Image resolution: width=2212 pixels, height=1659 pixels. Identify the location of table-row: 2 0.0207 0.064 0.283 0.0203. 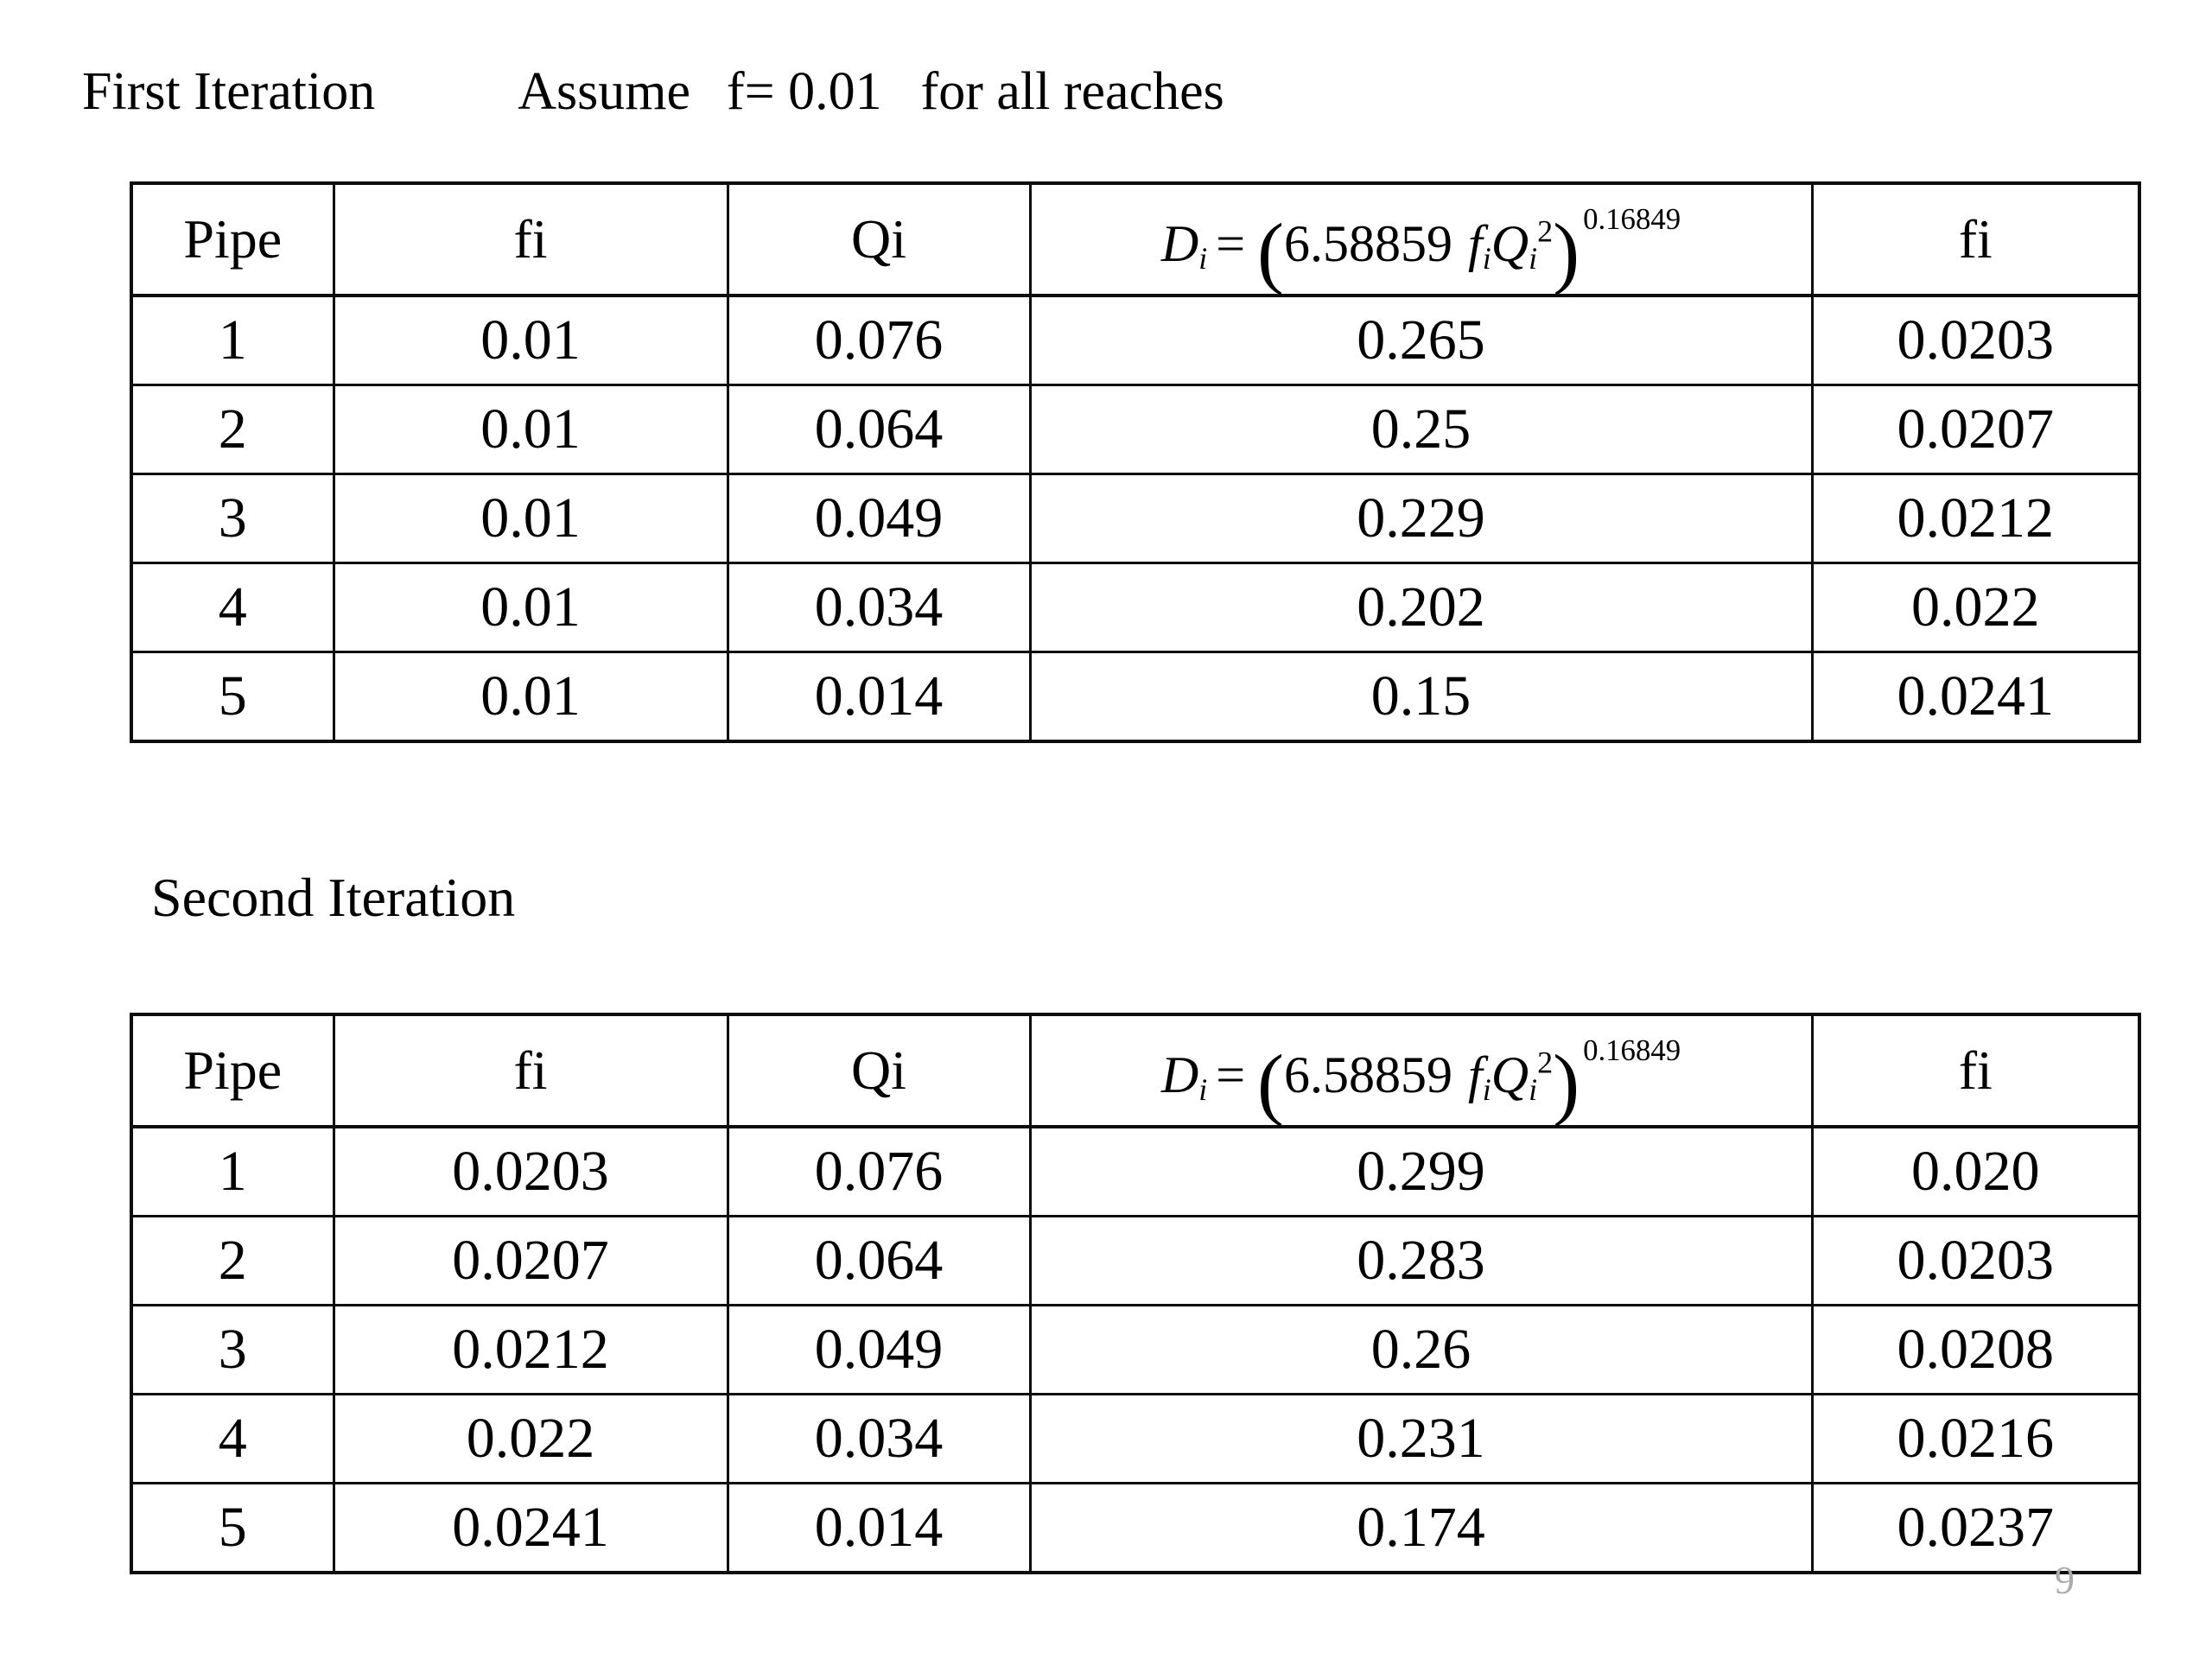
(1135, 1260).